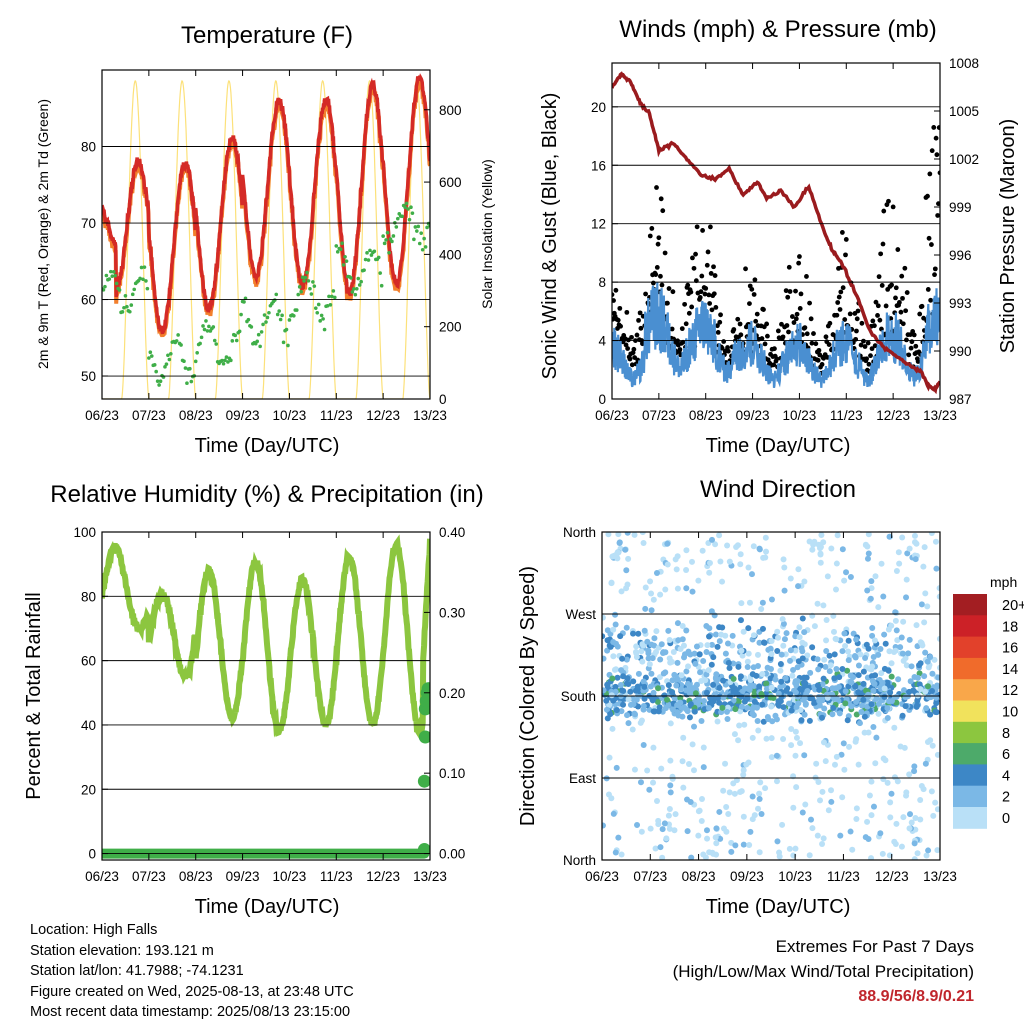  Describe the element at coordinates (1006, 798) in the screenshot. I see `speed-legend-label: 2` at that location.